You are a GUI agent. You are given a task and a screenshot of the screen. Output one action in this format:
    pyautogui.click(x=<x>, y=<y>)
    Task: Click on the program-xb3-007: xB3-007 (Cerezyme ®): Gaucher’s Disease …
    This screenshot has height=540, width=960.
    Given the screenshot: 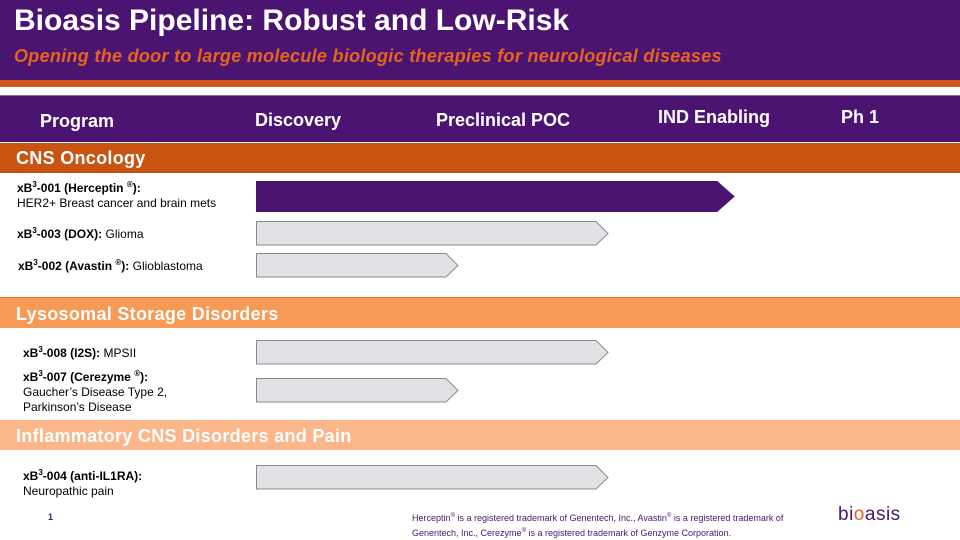 What is the action you would take?
    pyautogui.click(x=95, y=392)
    